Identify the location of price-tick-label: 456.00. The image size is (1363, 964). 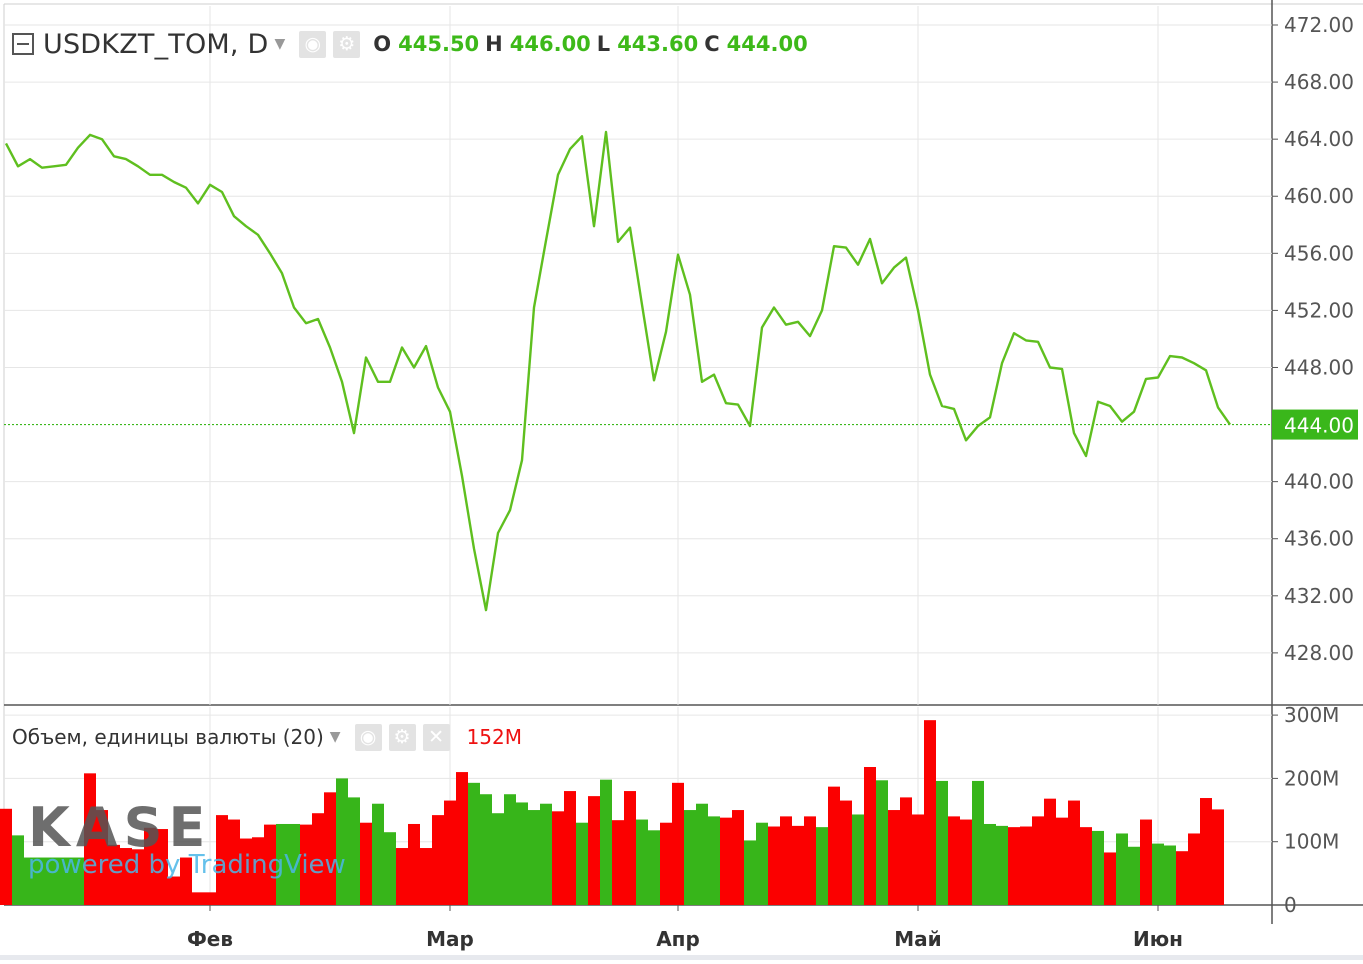
(1319, 253).